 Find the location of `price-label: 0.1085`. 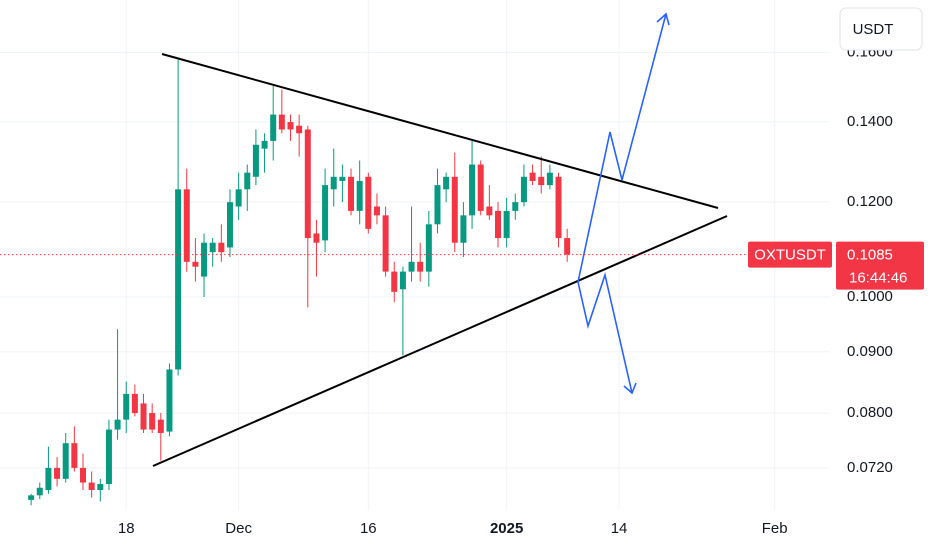

price-label: 0.1085 is located at coordinates (870, 255).